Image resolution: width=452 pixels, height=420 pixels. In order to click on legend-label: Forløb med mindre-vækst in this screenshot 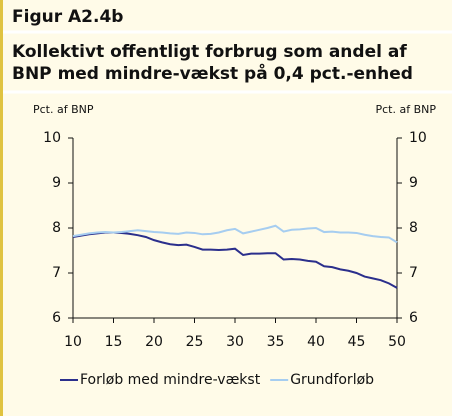, I will do `click(170, 380)`.